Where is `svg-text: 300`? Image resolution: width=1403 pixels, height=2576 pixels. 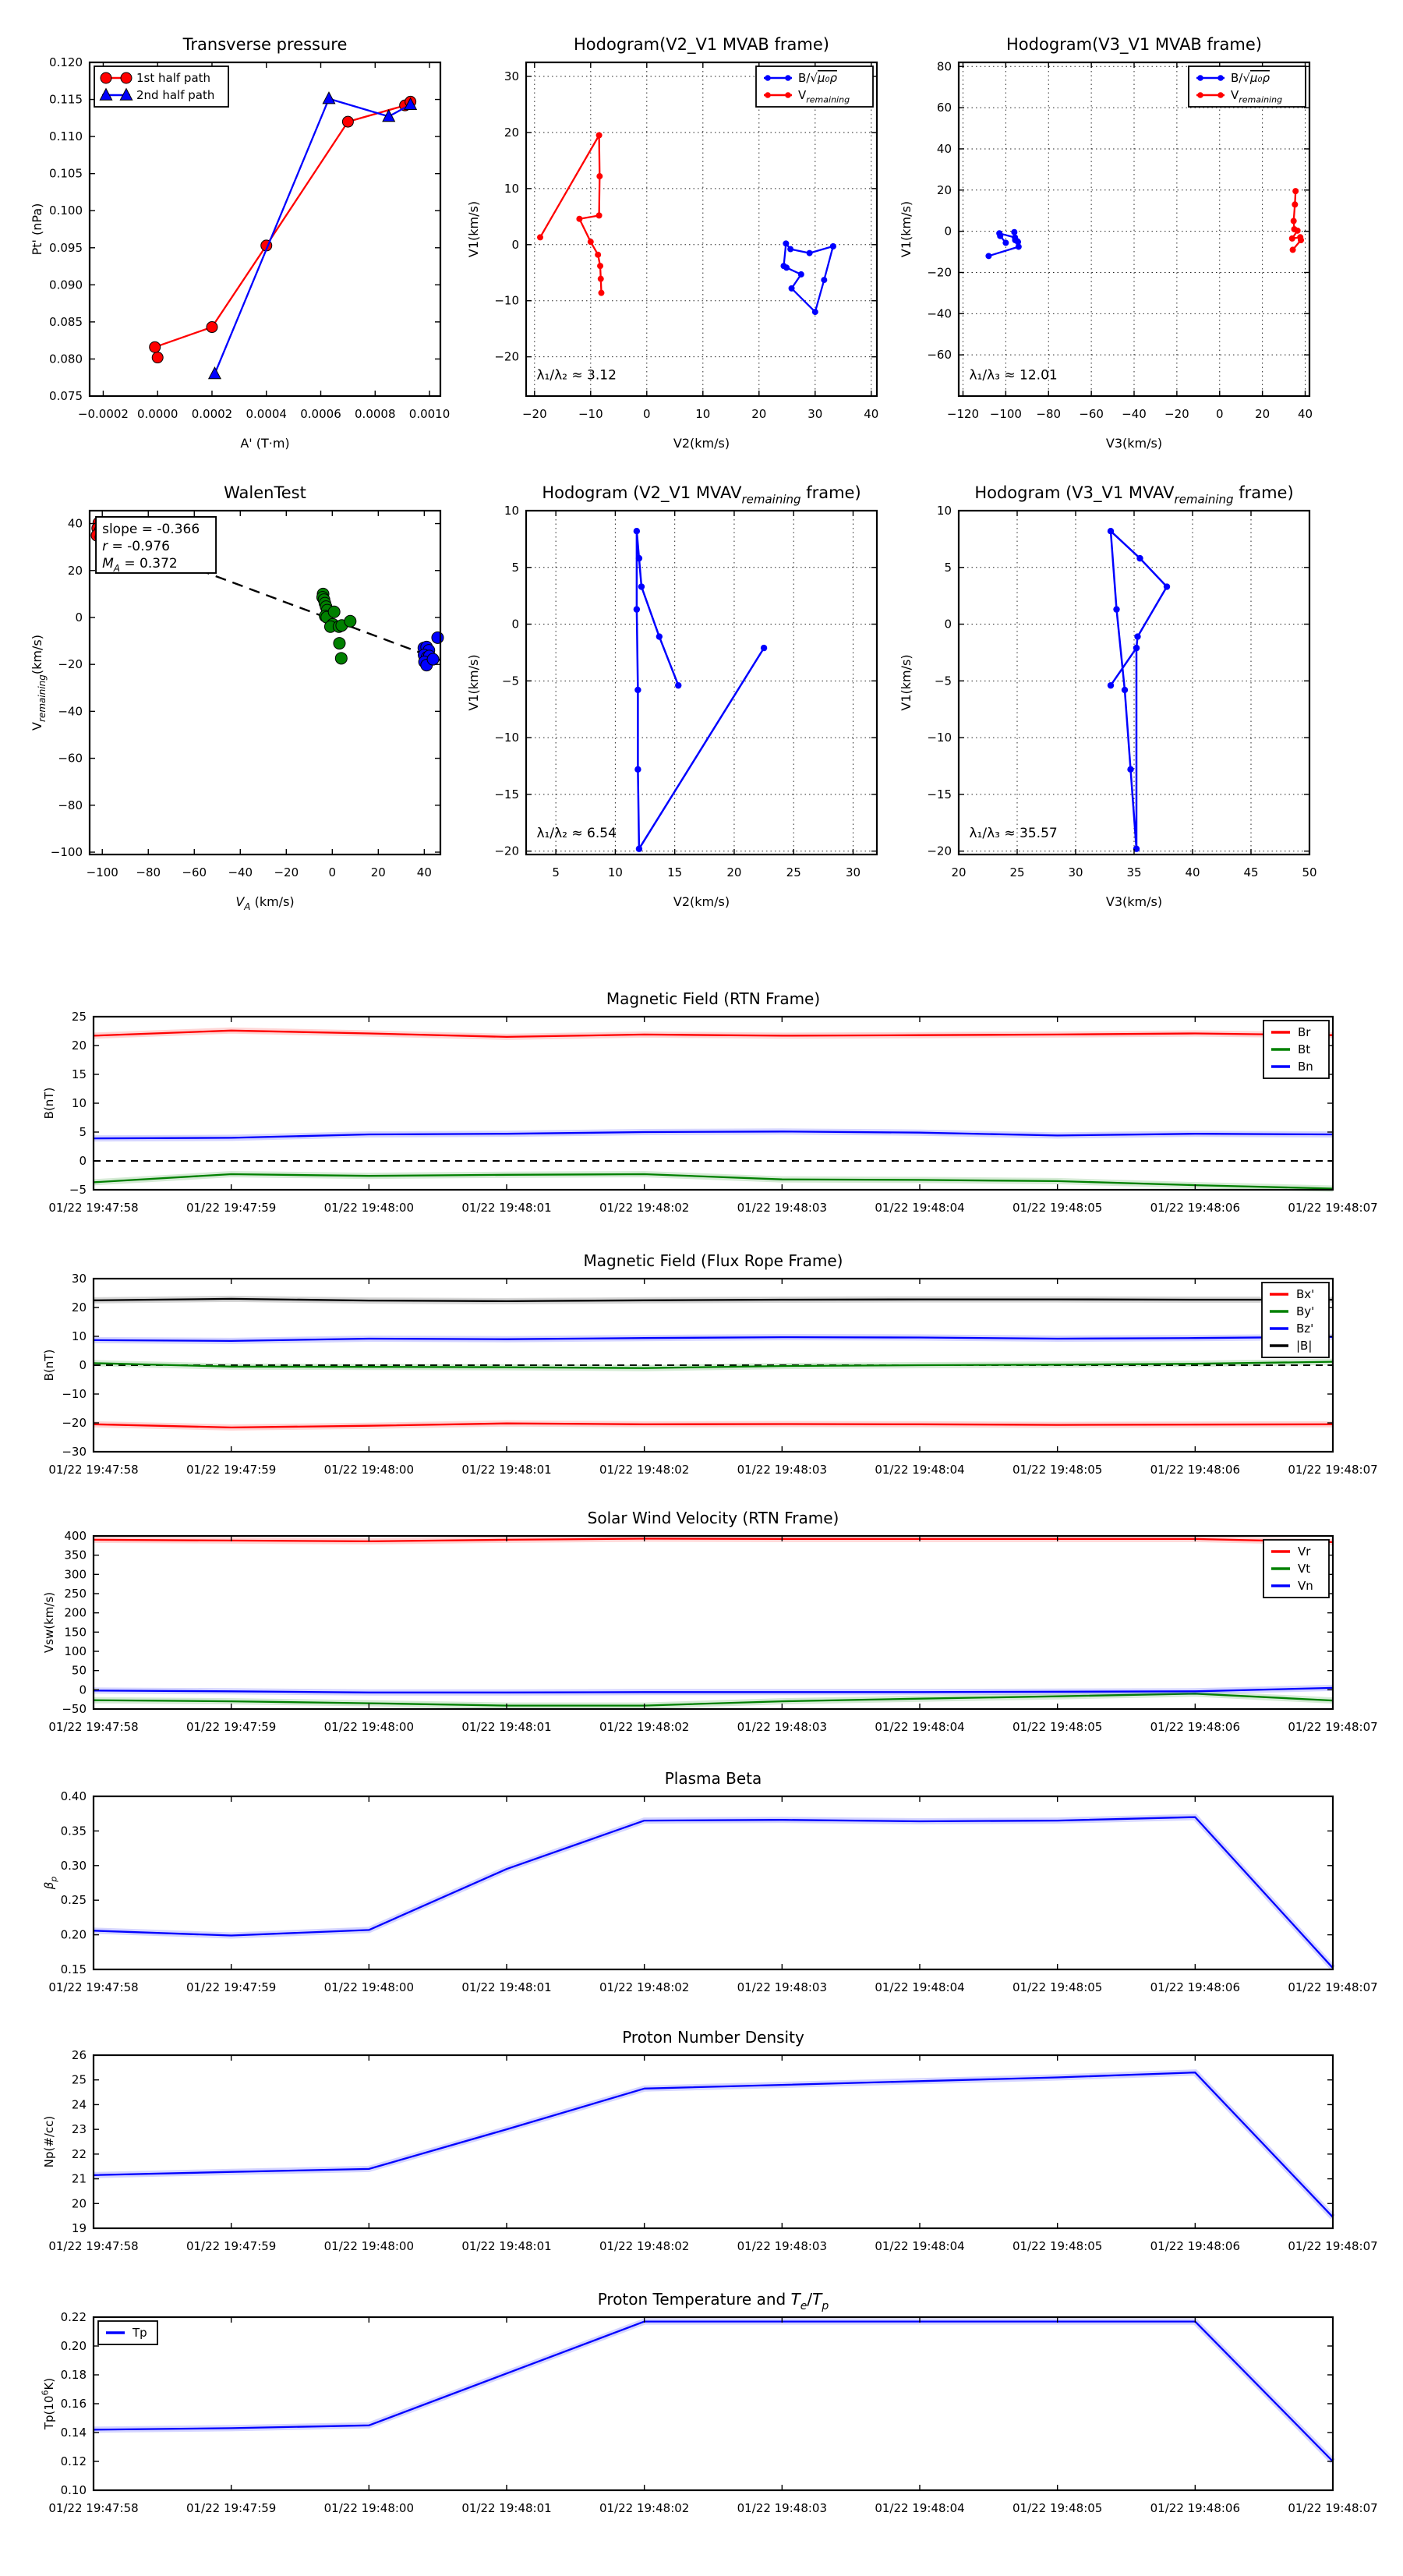
svg-text: 300 is located at coordinates (75, 1574).